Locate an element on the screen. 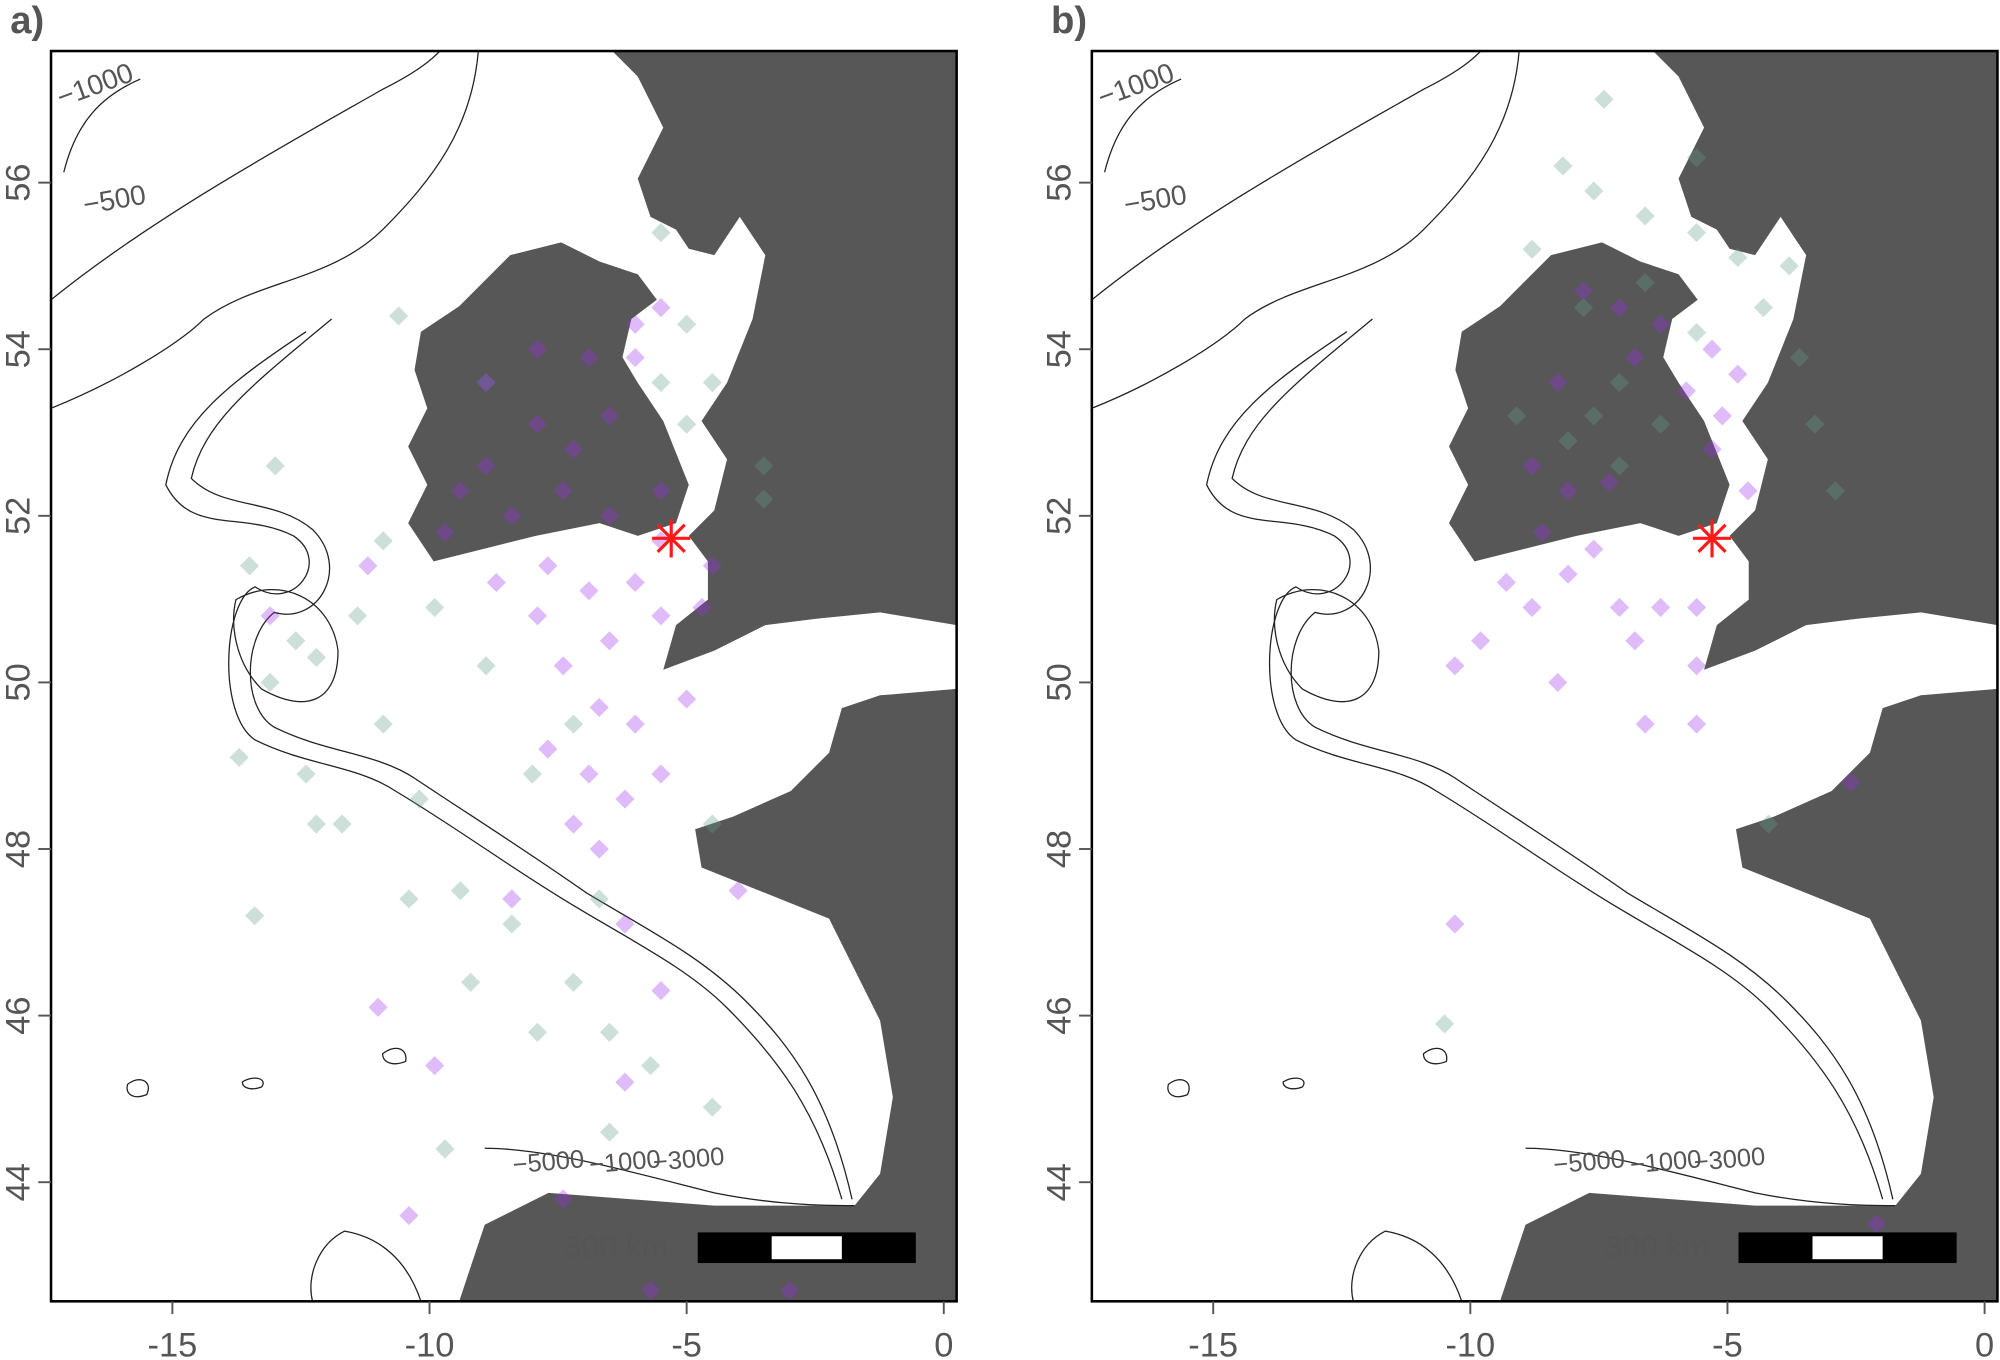 The image size is (2000, 1360). y-tick-label: 44 is located at coordinates (1059, 1182).